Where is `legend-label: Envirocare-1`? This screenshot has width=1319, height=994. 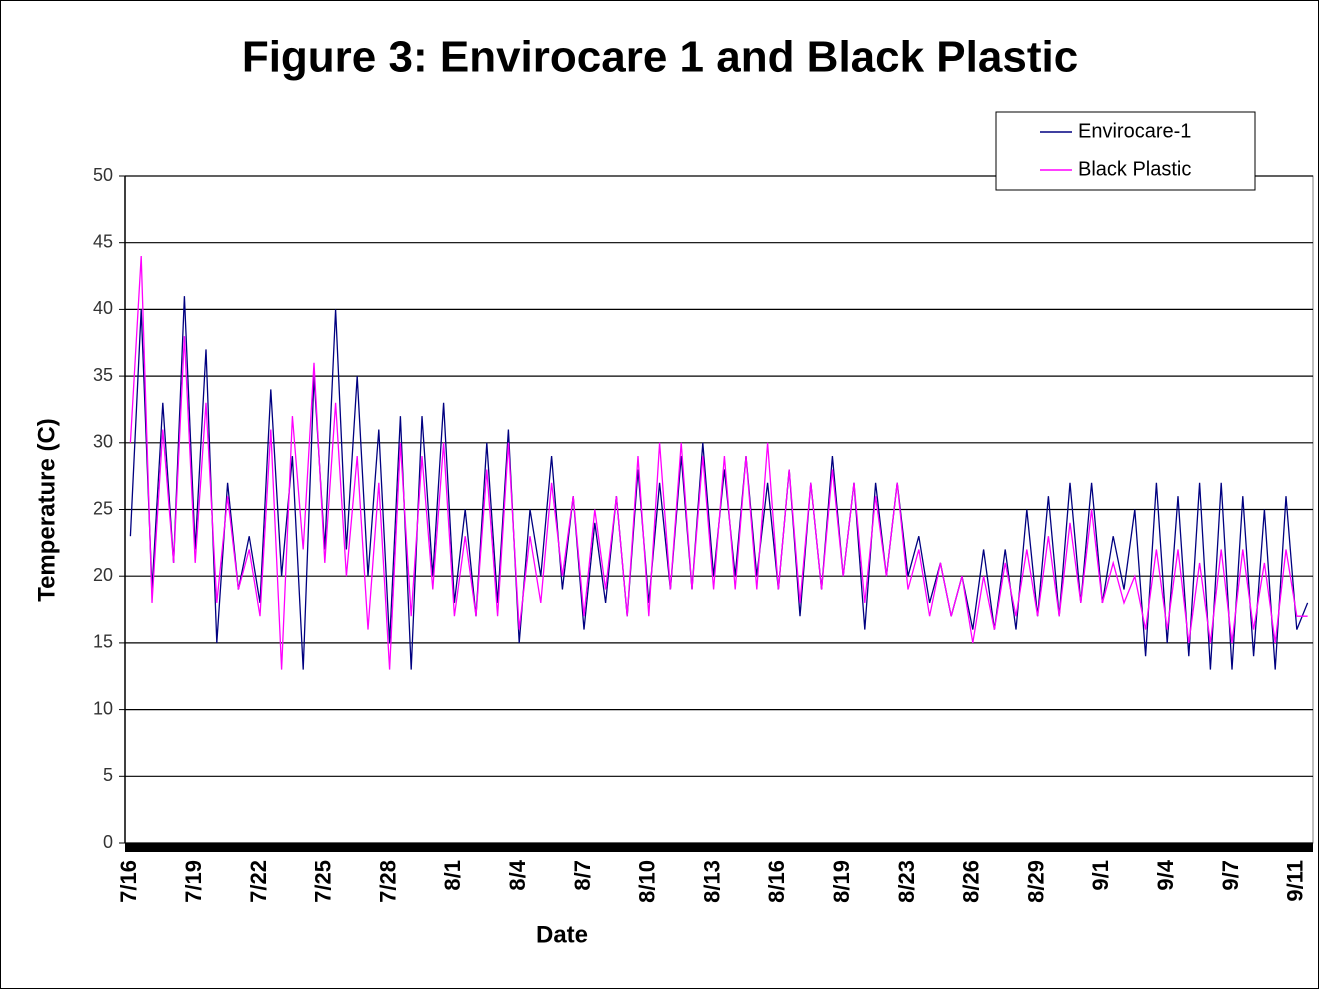 legend-label: Envirocare-1 is located at coordinates (1134, 131).